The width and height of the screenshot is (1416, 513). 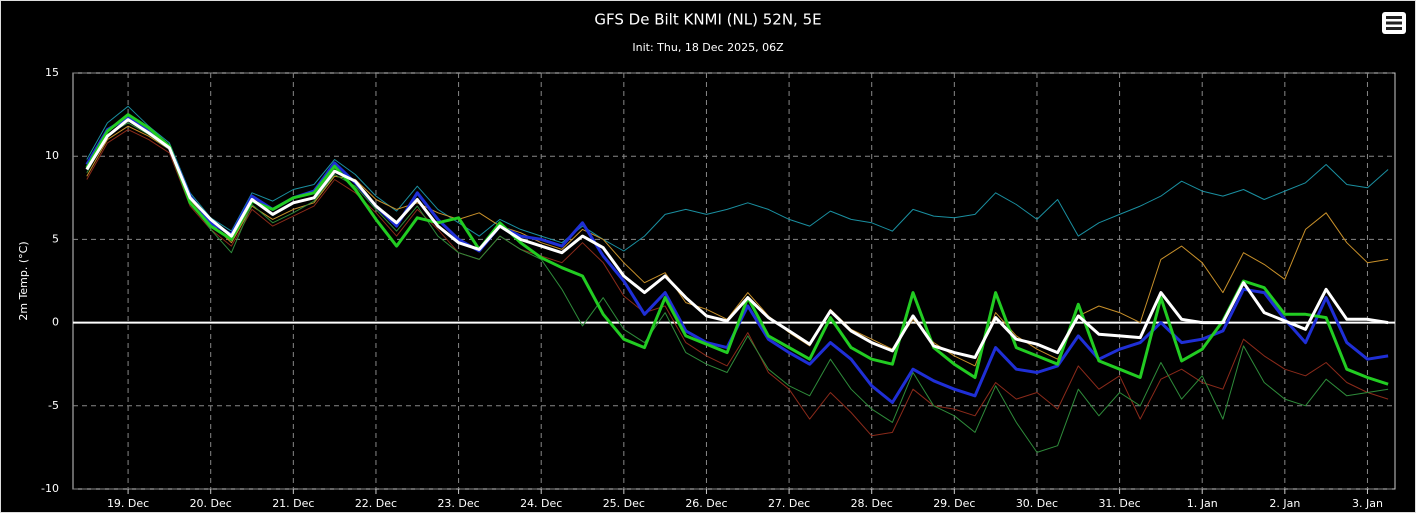 I want to click on menu-button, so click(x=1394, y=23).